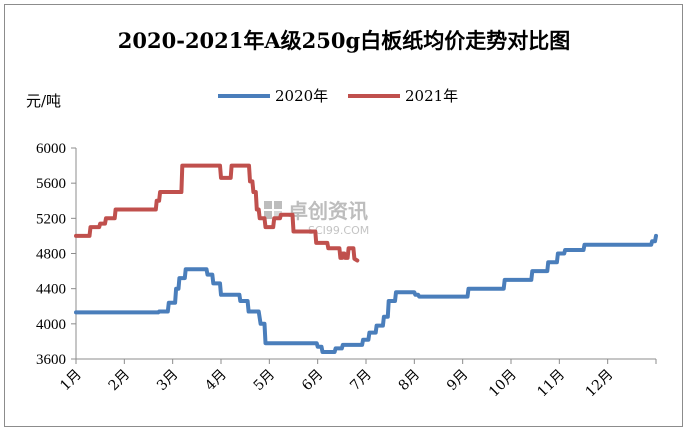  Describe the element at coordinates (51, 149) in the screenshot. I see `y-tick-label: 6000` at that location.